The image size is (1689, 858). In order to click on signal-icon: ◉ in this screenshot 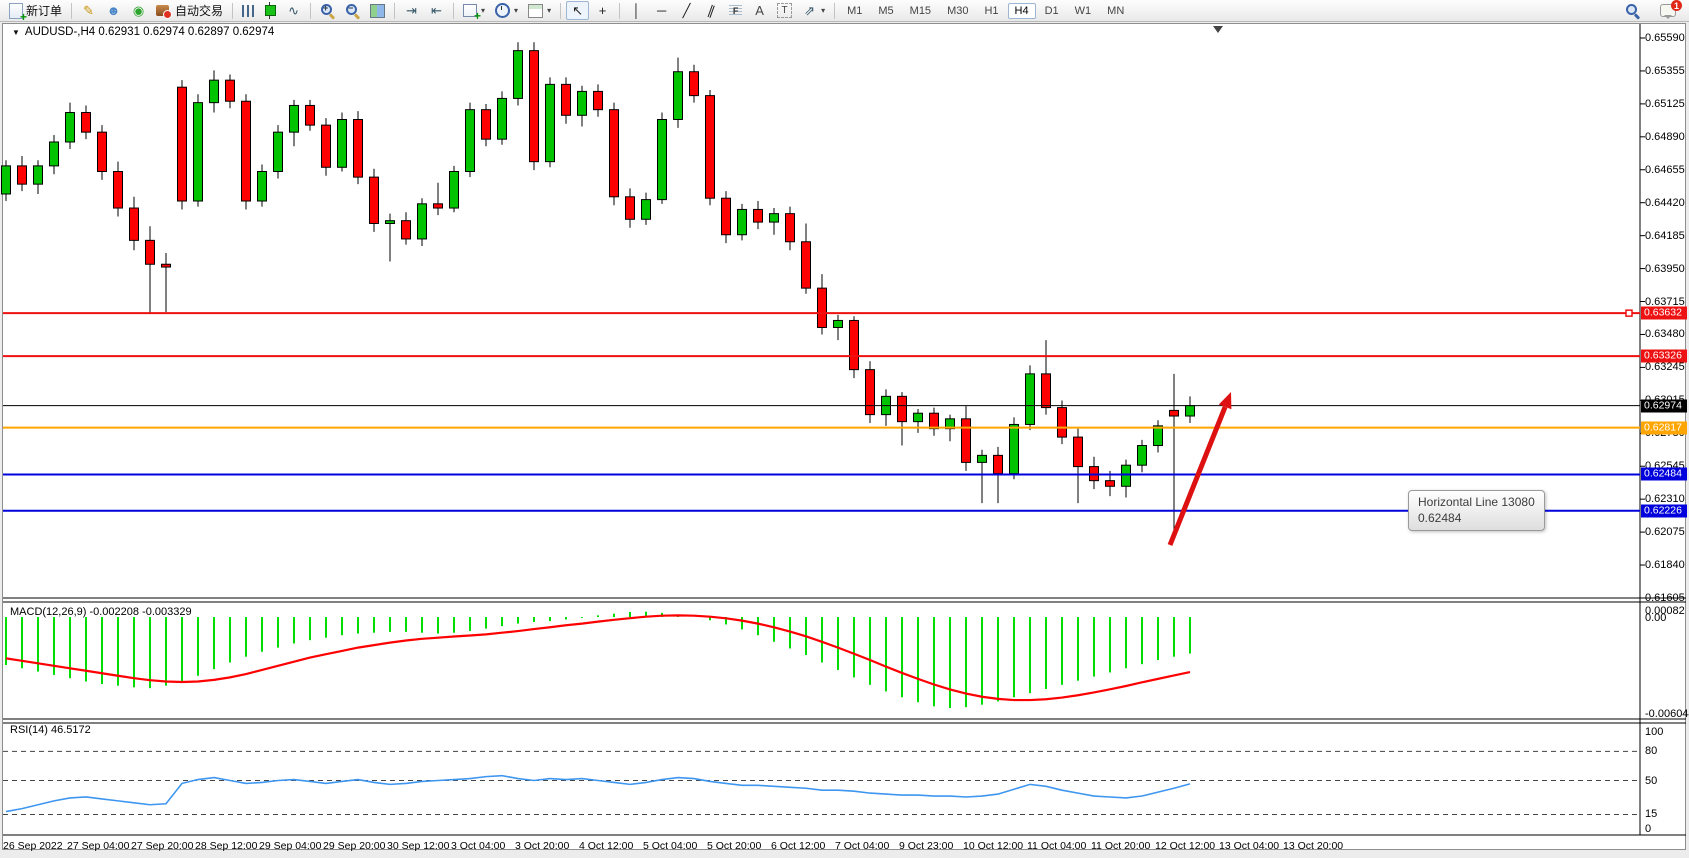, I will do `click(138, 10)`.